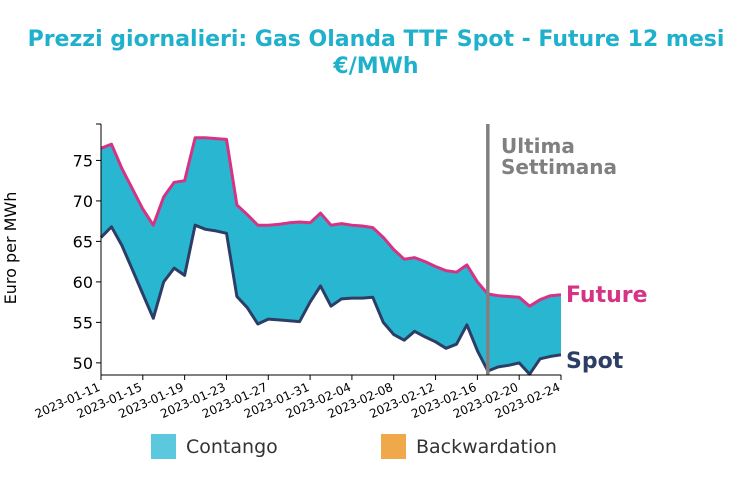 This screenshot has width=752, height=504. Describe the element at coordinates (393, 446) in the screenshot. I see `legend-swatch-backwardation` at that location.